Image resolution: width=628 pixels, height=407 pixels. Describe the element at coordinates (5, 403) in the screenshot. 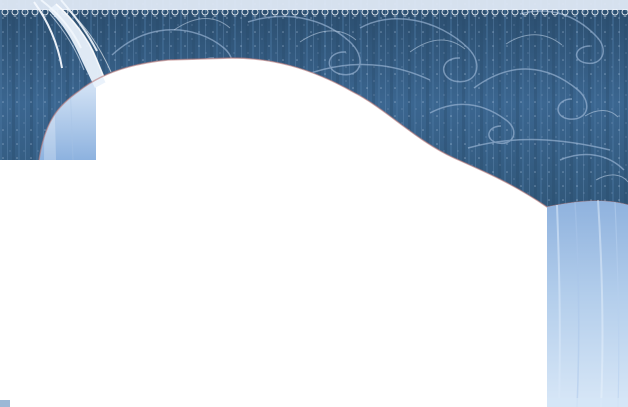

I see `corner-mark-icon` at that location.